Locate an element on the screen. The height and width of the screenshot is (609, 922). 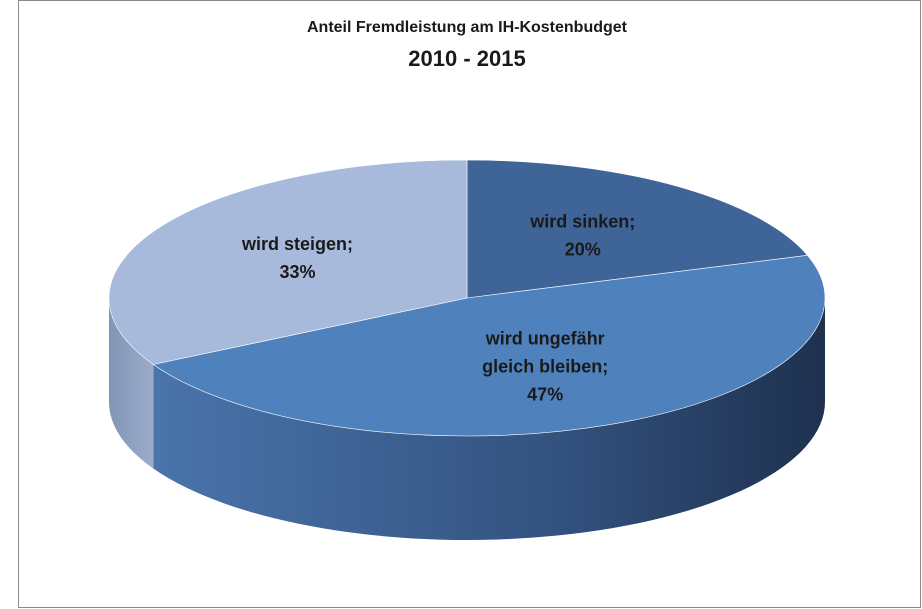
chart-title: Anteil Fremdleistung am IH-Kostenbudget is located at coordinates (467, 27).